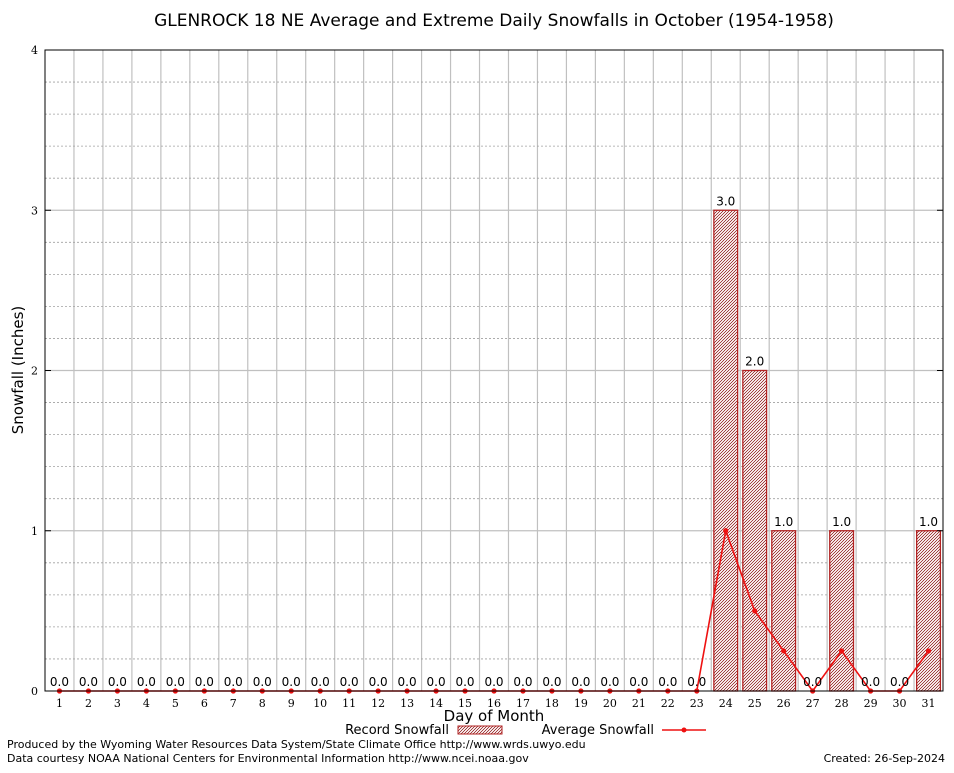 Image resolution: width=954 pixels, height=773 pixels. What do you see at coordinates (480, 730) in the screenshot?
I see `legend-record-swatch` at bounding box center [480, 730].